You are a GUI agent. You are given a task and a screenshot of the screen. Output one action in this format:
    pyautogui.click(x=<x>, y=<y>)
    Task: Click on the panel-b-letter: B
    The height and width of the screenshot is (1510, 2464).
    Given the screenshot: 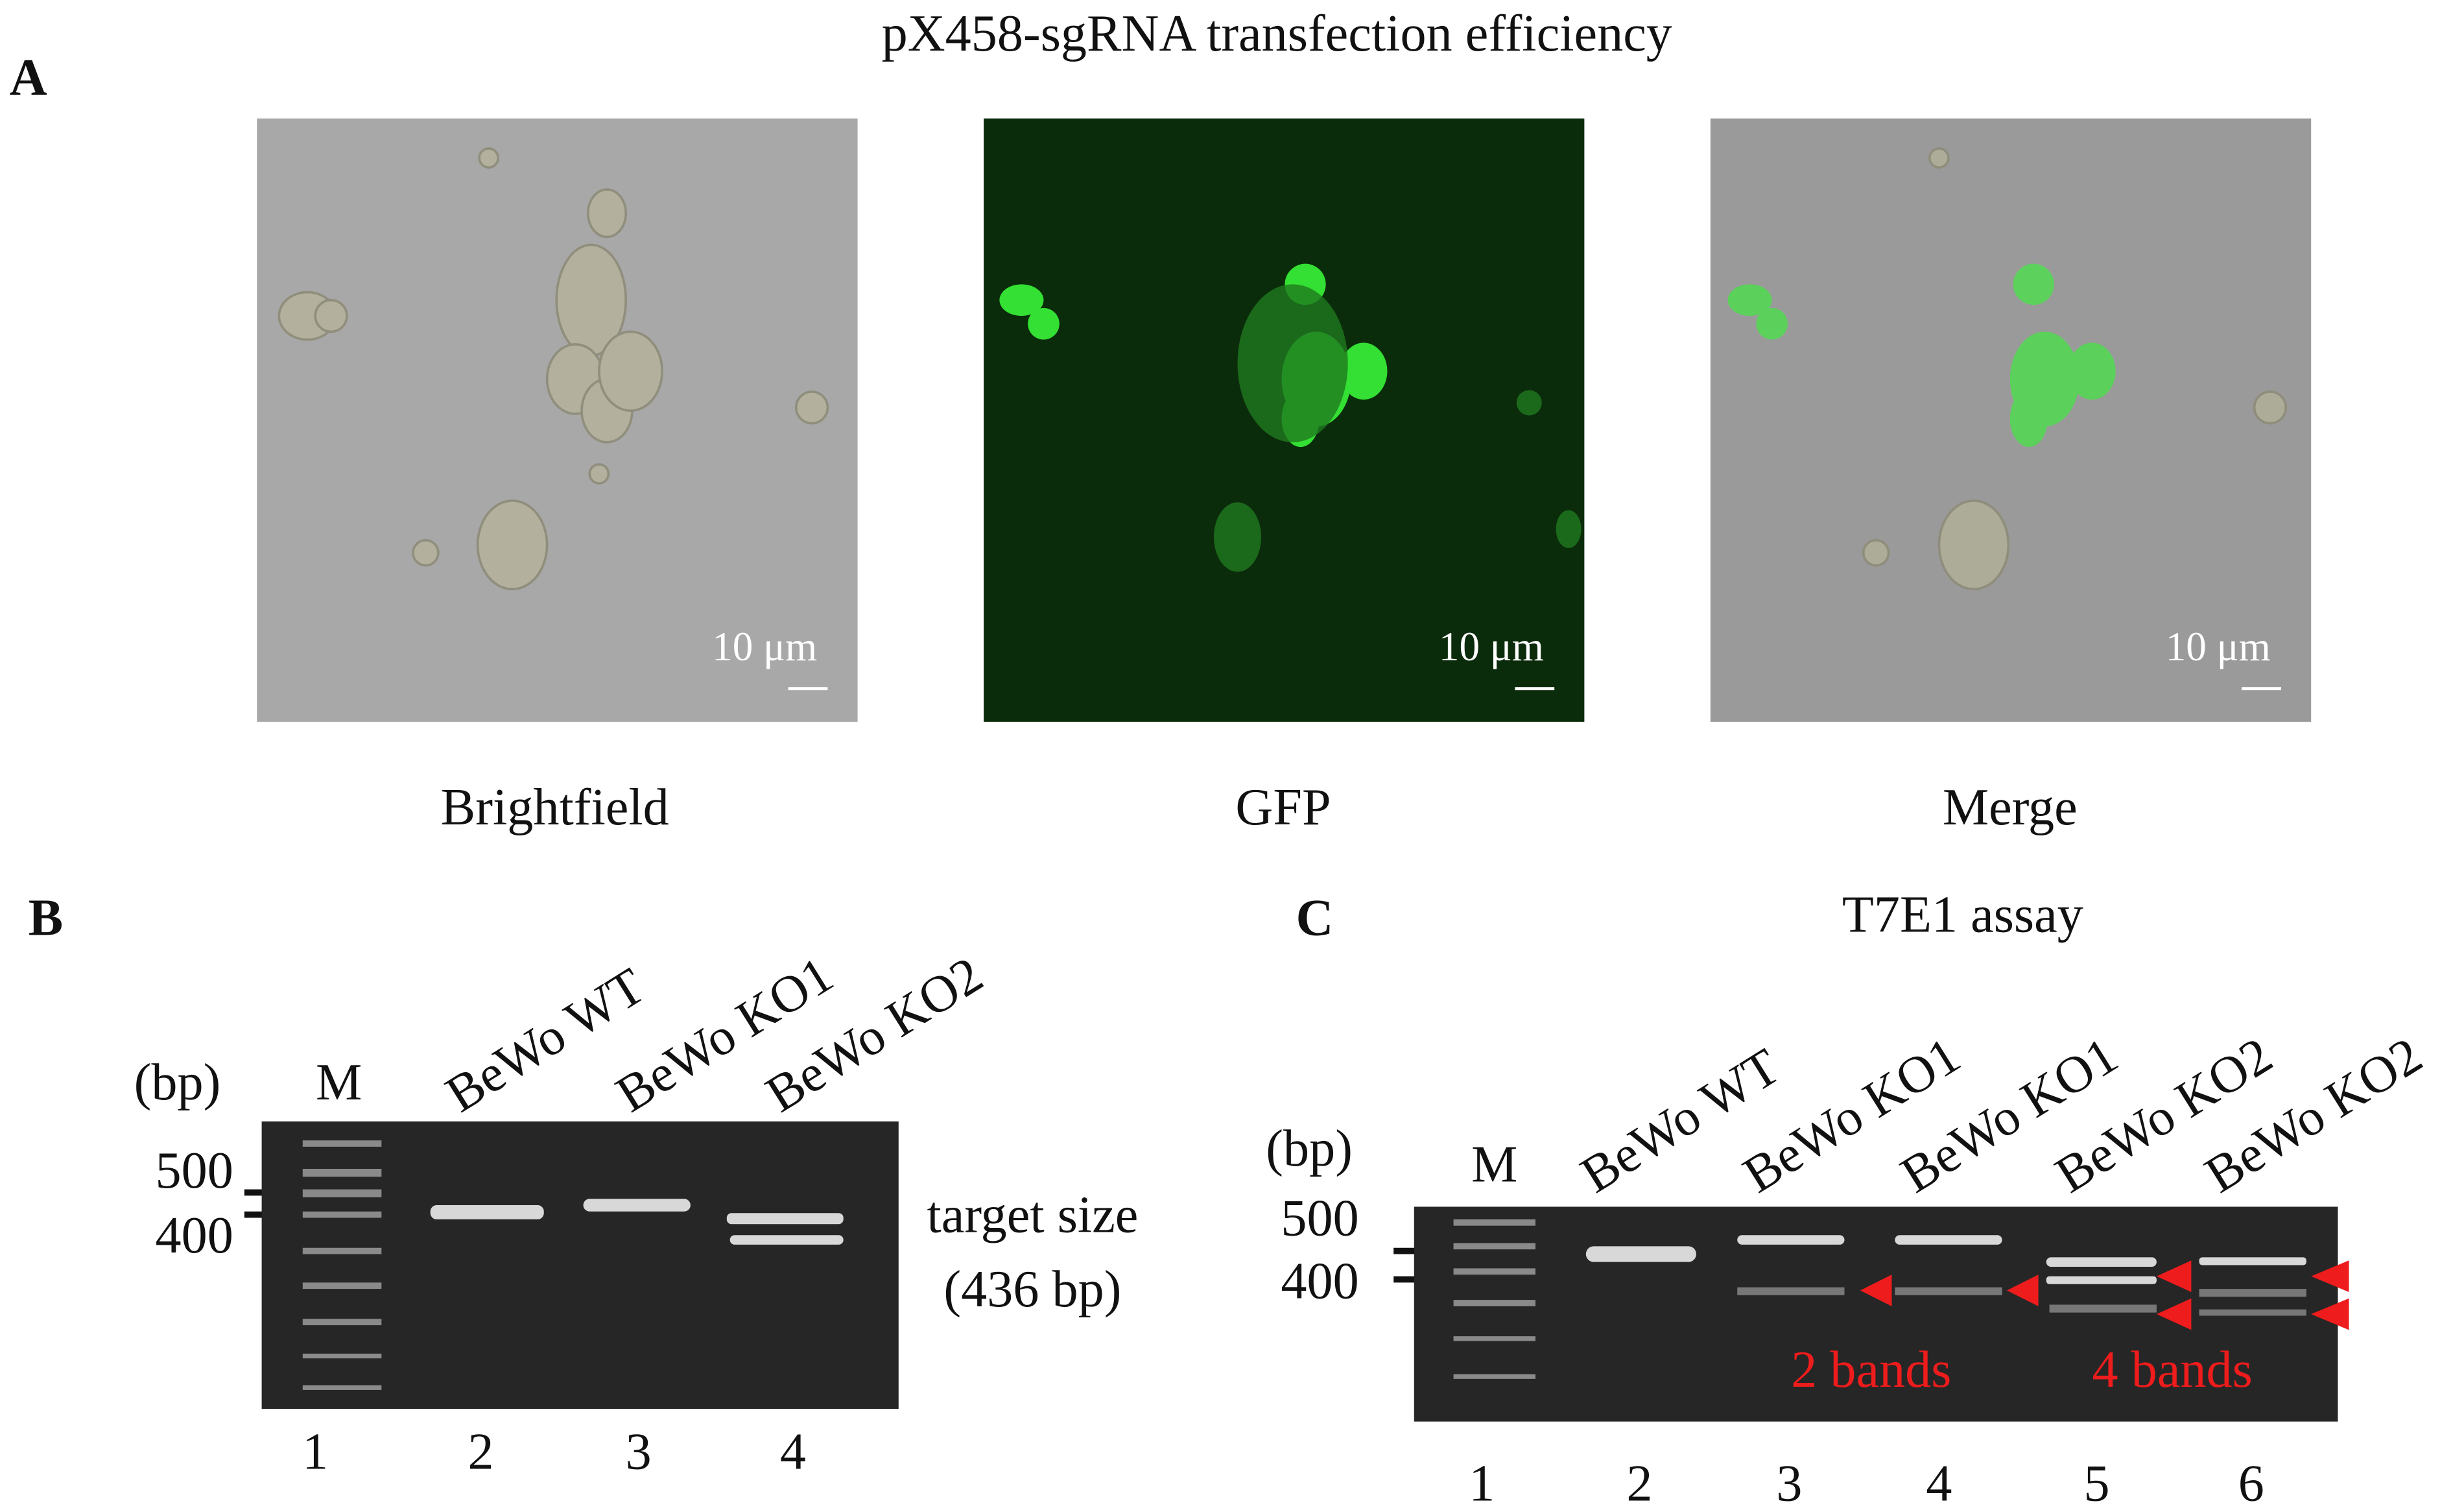 What is the action you would take?
    pyautogui.click(x=46, y=918)
    